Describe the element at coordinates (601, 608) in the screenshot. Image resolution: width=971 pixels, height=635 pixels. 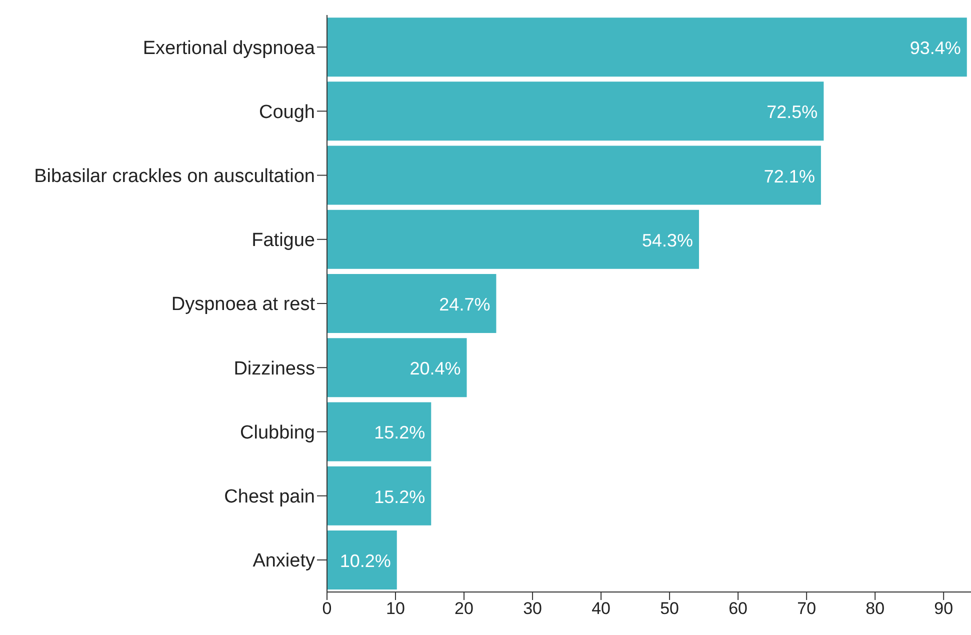
I see `x-tick-label: 40` at that location.